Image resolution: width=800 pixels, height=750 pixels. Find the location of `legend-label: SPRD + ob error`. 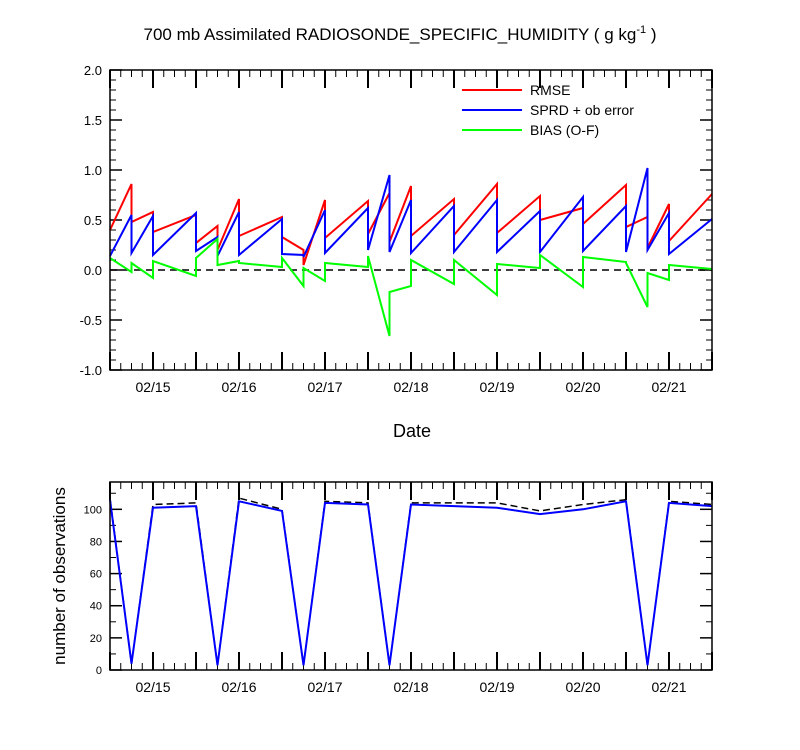

legend-label: SPRD + ob error is located at coordinates (582, 110).